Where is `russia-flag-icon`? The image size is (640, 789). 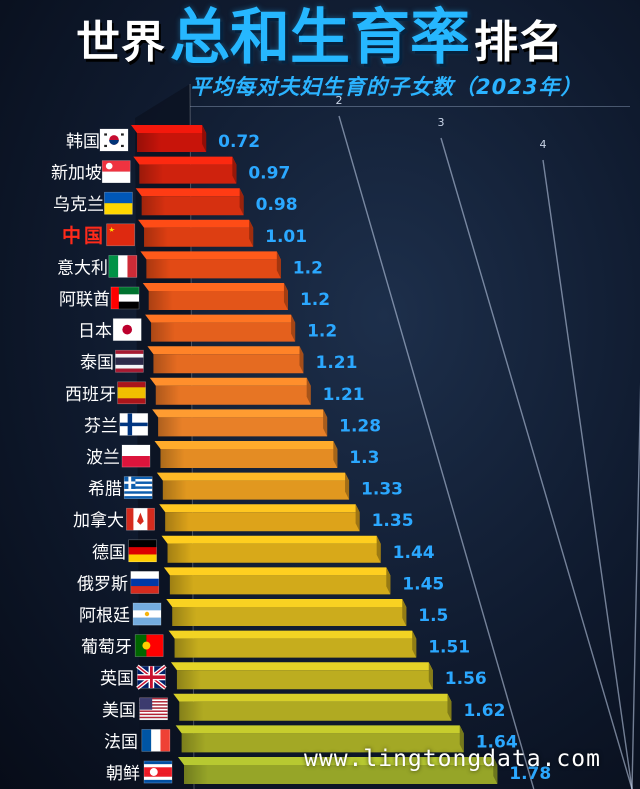 russia-flag-icon is located at coordinates (145, 582).